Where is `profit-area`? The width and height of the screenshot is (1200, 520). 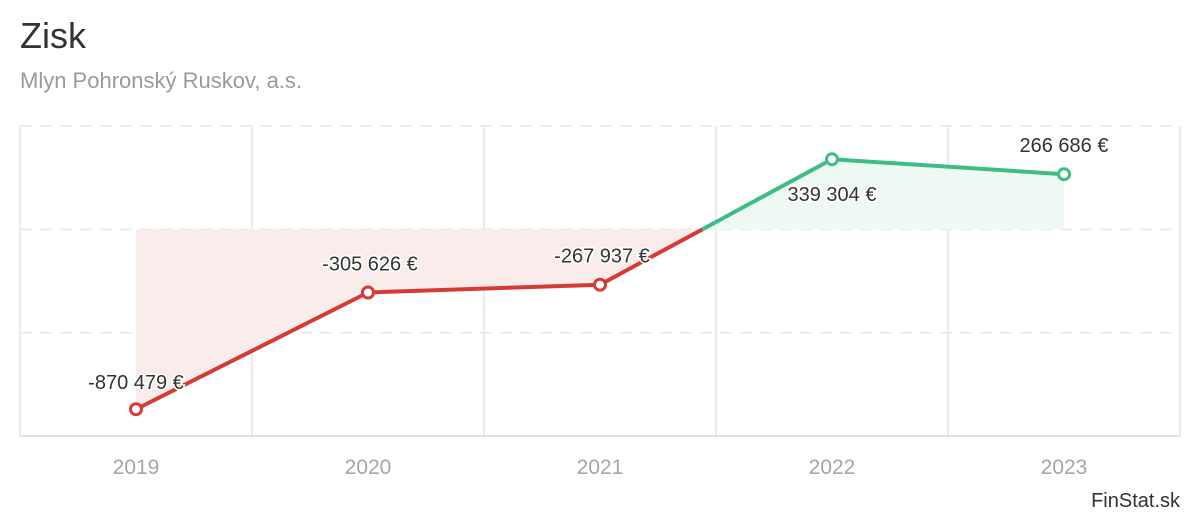 profit-area is located at coordinates (883, 194).